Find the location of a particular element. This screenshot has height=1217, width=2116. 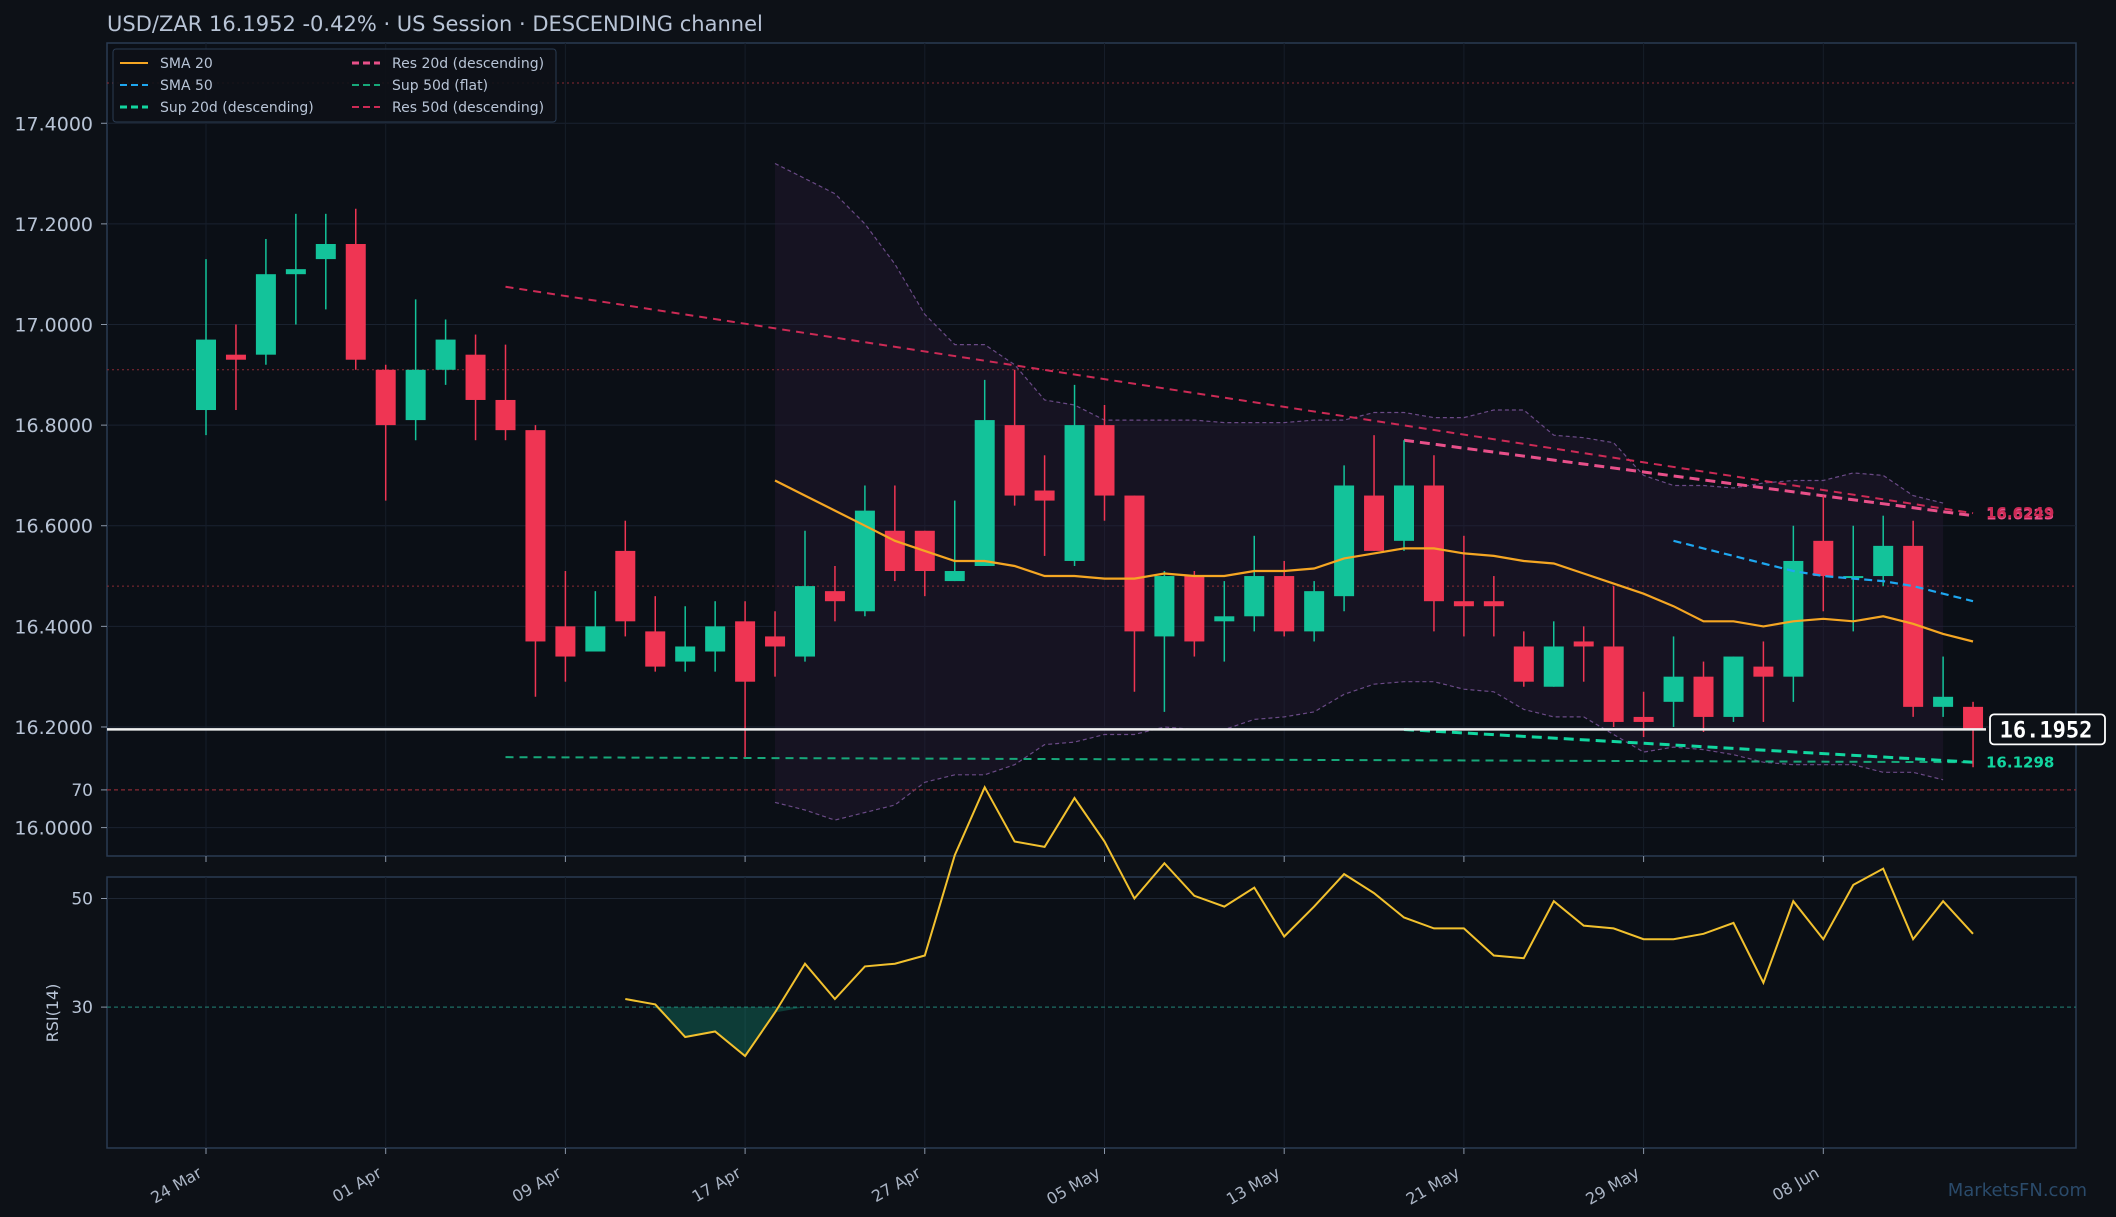

watermark: MarketsFN.com is located at coordinates (2017, 1190).